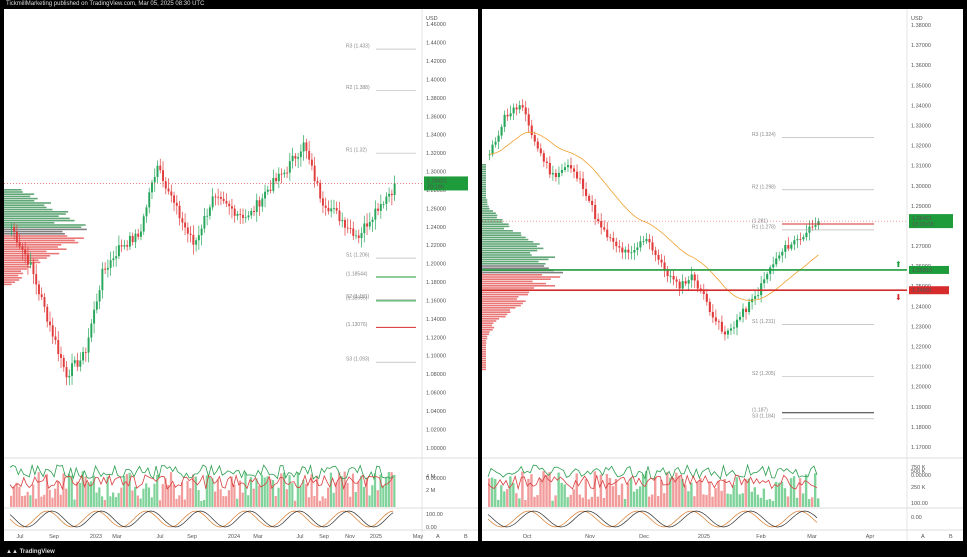 The width and height of the screenshot is (967, 557). Describe the element at coordinates (358, 47) in the screenshot. I see `pivot-level-label: R3 (1.433)` at that location.